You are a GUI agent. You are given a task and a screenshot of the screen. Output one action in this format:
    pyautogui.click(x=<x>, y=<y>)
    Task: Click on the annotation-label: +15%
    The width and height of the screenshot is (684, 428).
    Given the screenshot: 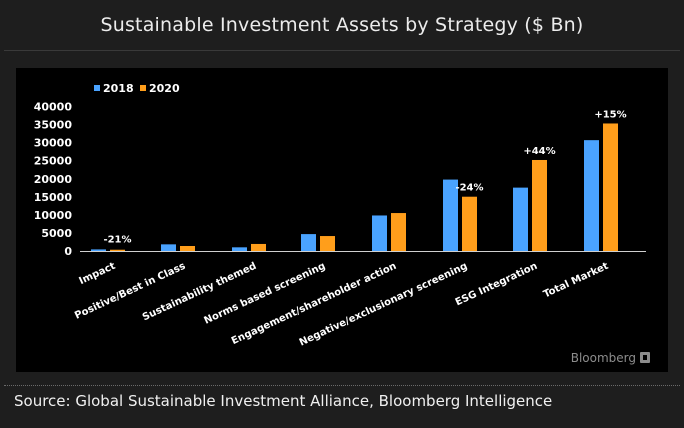 What is the action you would take?
    pyautogui.click(x=610, y=114)
    